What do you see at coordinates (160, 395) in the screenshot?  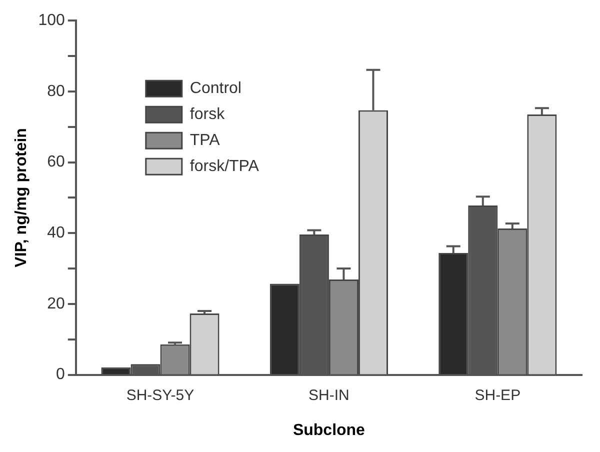 I see `x-tick-label: SH-SY-5Y` at bounding box center [160, 395].